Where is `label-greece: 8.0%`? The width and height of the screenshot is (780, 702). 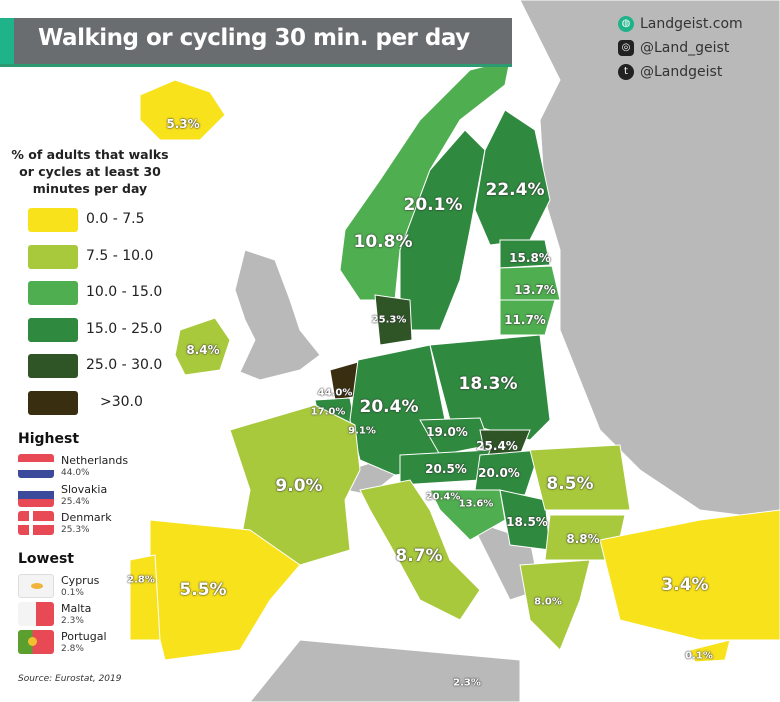
label-greece: 8.0% is located at coordinates (548, 602).